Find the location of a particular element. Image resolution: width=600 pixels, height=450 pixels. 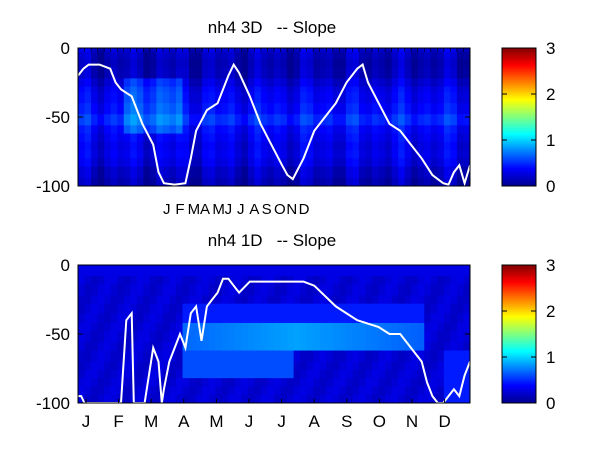

x-tick-label: J is located at coordinates (86, 421).